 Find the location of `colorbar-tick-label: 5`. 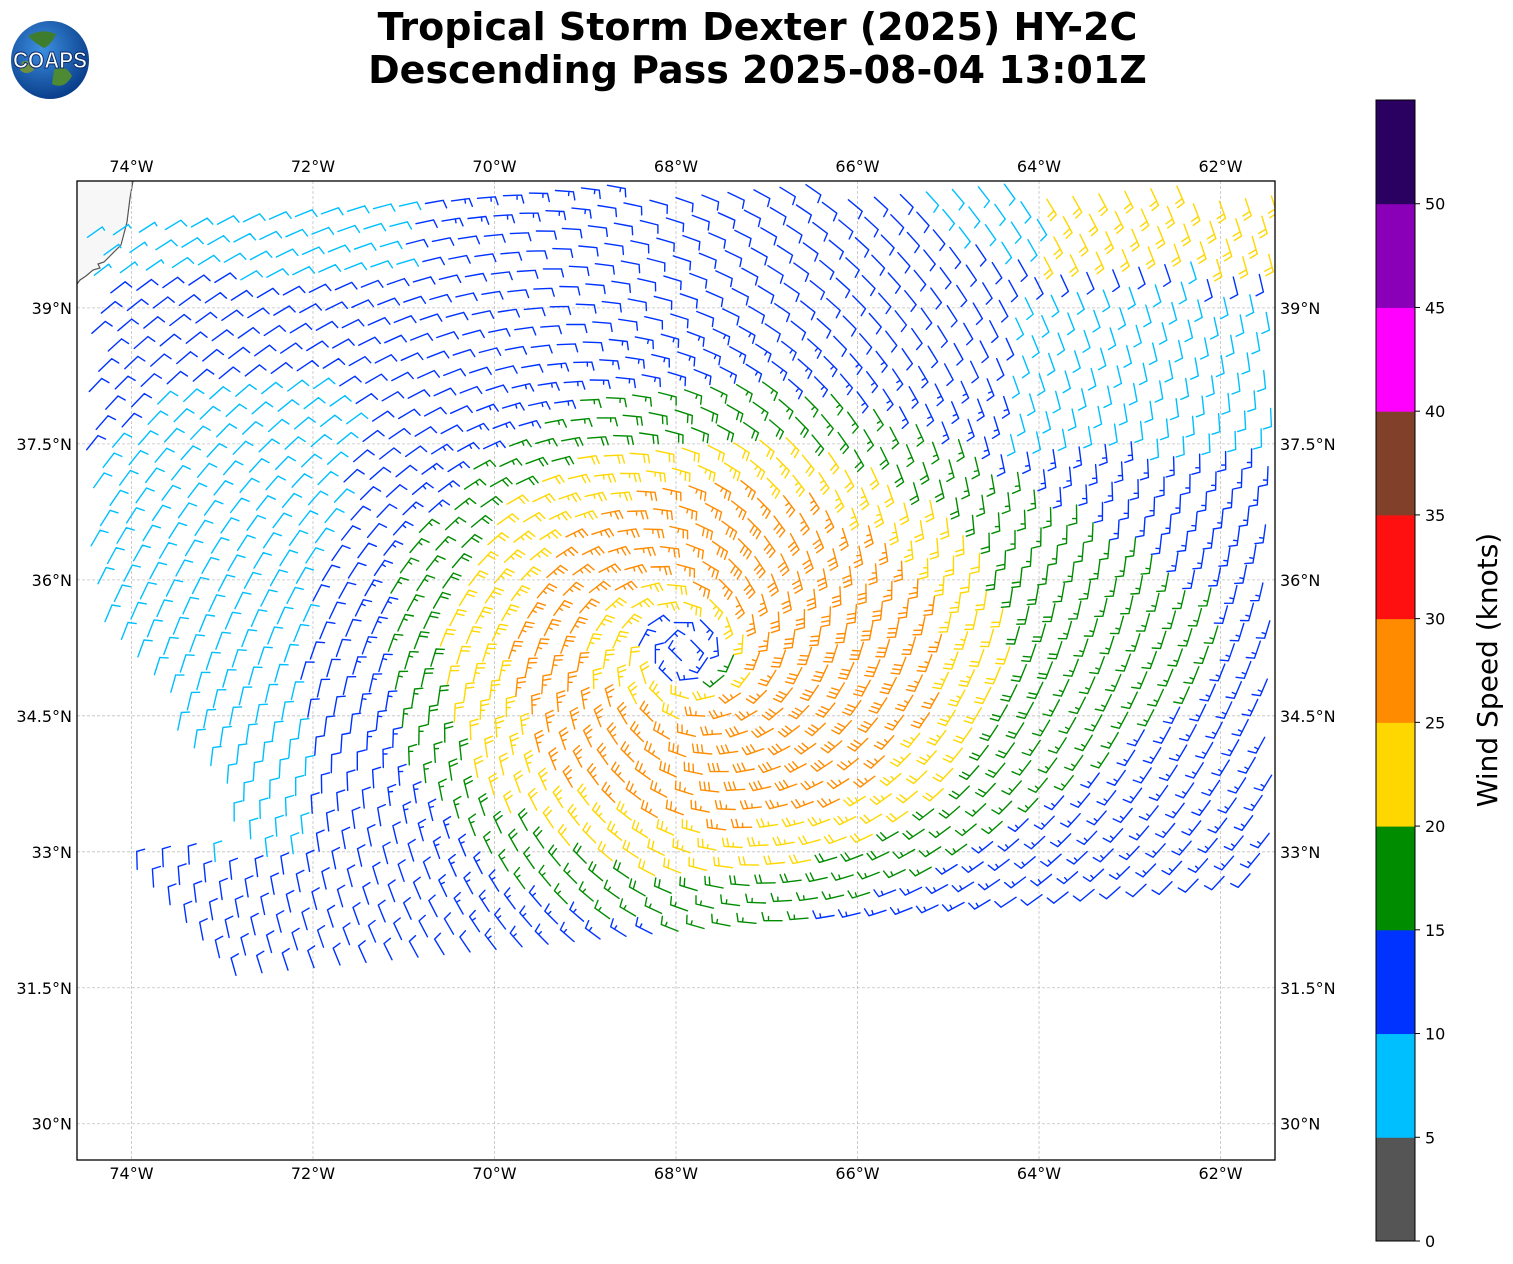

colorbar-tick-label: 5 is located at coordinates (1430, 1137).